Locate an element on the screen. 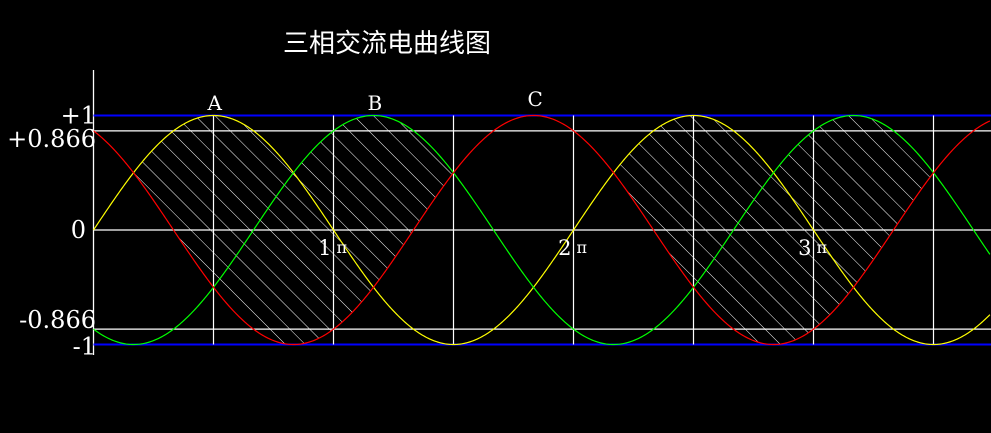 Image resolution: width=991 pixels, height=433 pixels. x-tick-label: 1 is located at coordinates (324, 248).